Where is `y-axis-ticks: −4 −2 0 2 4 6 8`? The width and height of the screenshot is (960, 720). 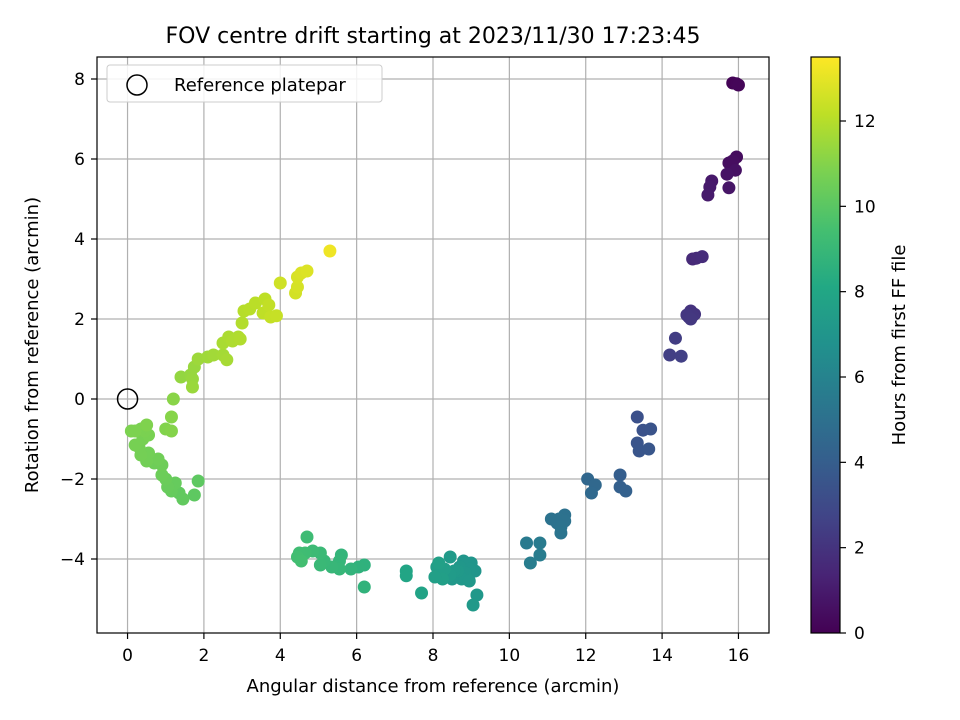
y-axis-ticks: −4 −2 0 2 4 6 8 is located at coordinates (78, 320).